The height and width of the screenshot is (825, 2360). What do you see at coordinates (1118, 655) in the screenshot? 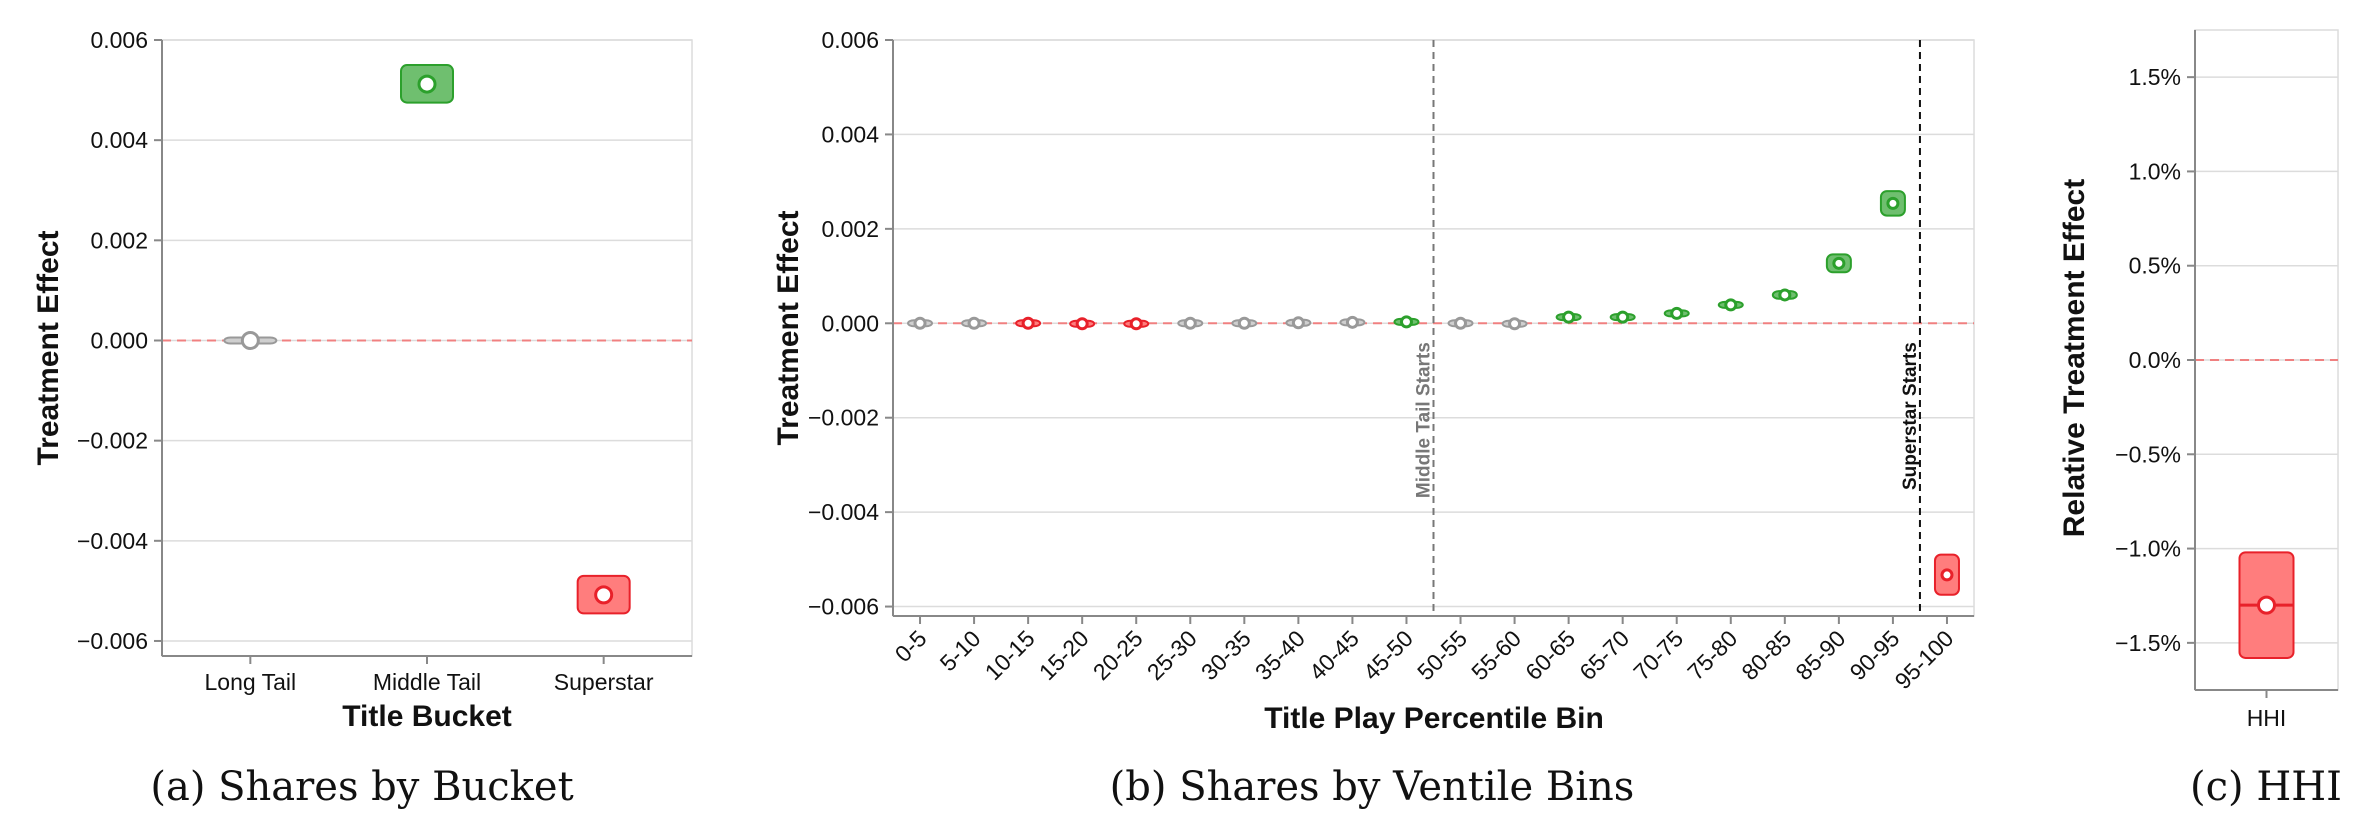
I see `x-tick-label: 20-25` at bounding box center [1118, 655].